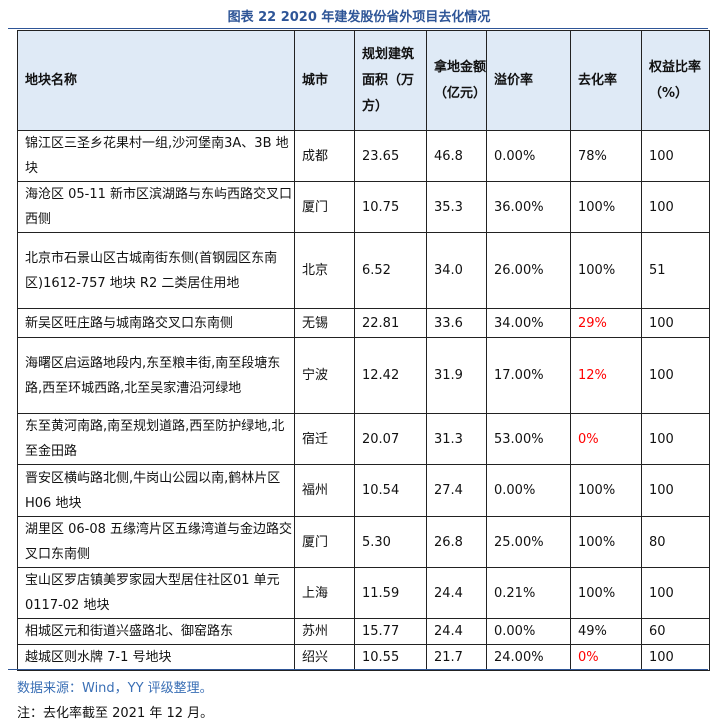 Image resolution: width=718 pixels, height=722 pixels. I want to click on cell-amount: 34.0, so click(456, 270).